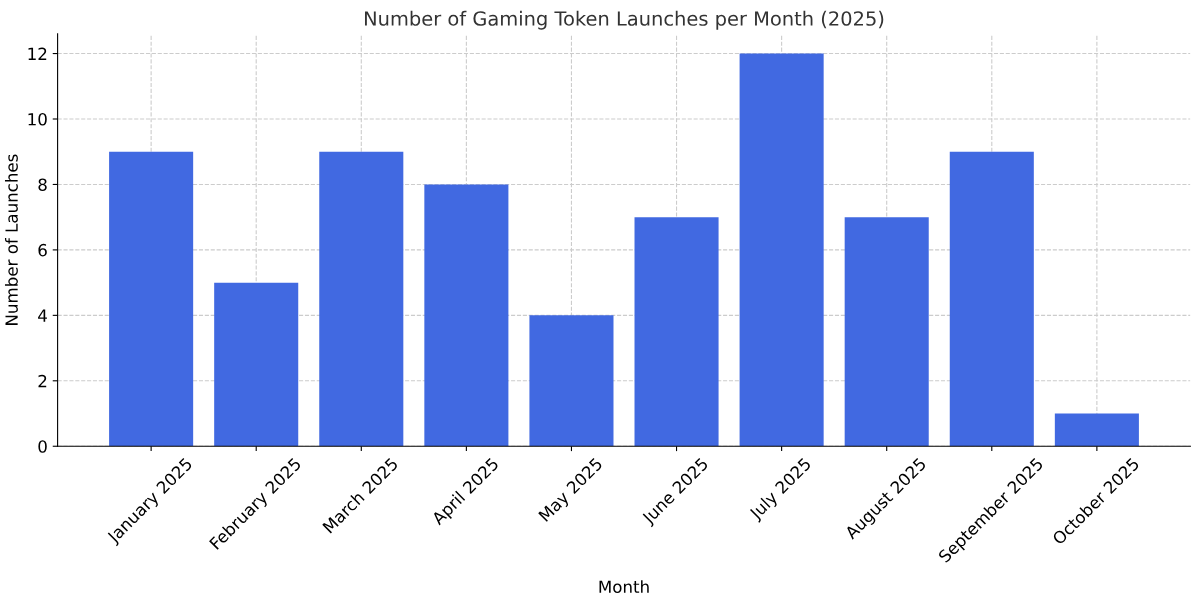 The image size is (1200, 595). What do you see at coordinates (11, 239) in the screenshot?
I see `y-axis-title: Number of Launches` at bounding box center [11, 239].